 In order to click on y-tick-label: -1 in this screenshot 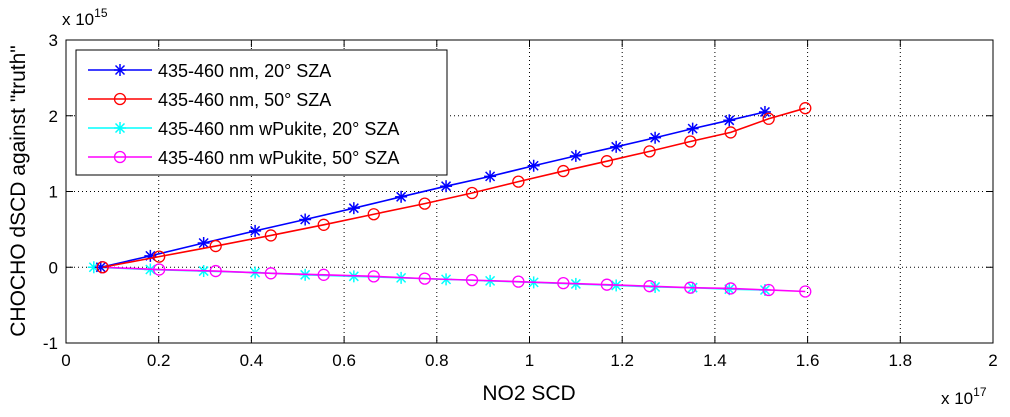, I will do `click(50, 343)`.